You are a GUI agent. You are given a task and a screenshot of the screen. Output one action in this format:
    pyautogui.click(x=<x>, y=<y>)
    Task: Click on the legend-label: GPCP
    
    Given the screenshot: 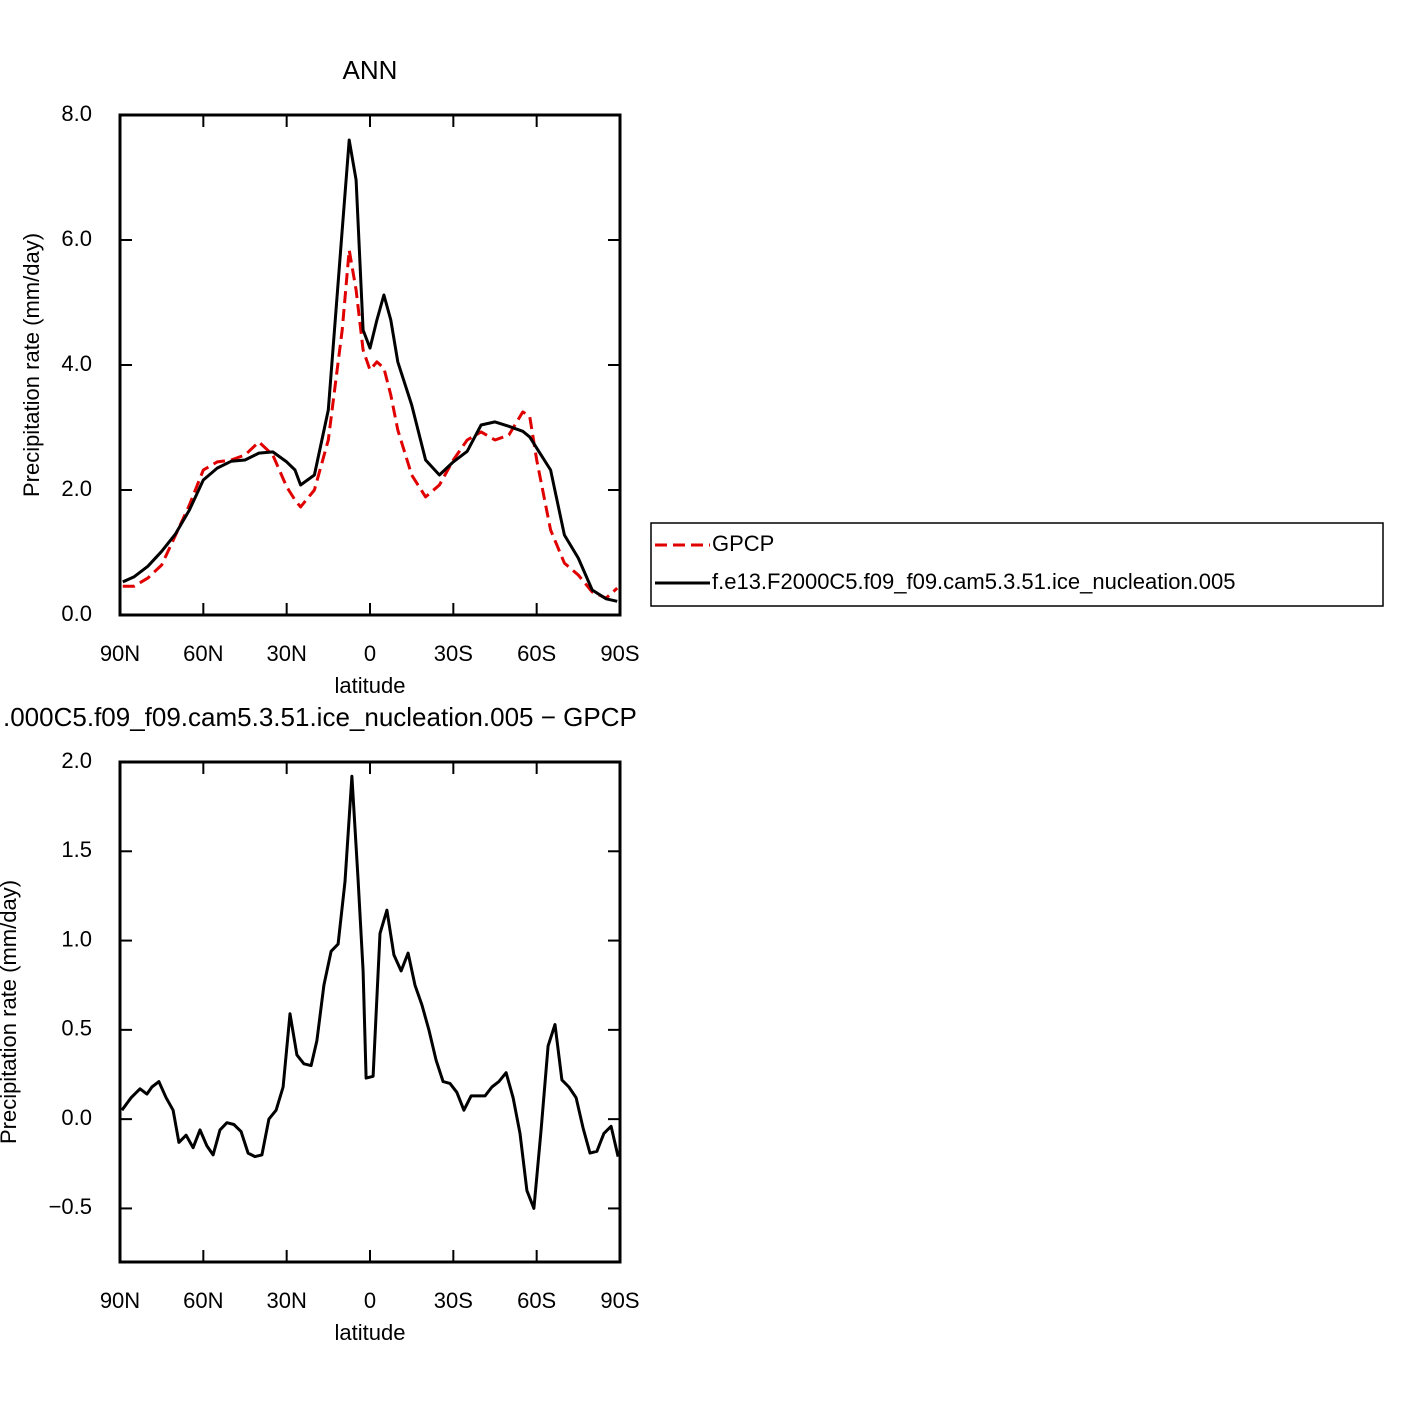 What is the action you would take?
    pyautogui.click(x=743, y=543)
    